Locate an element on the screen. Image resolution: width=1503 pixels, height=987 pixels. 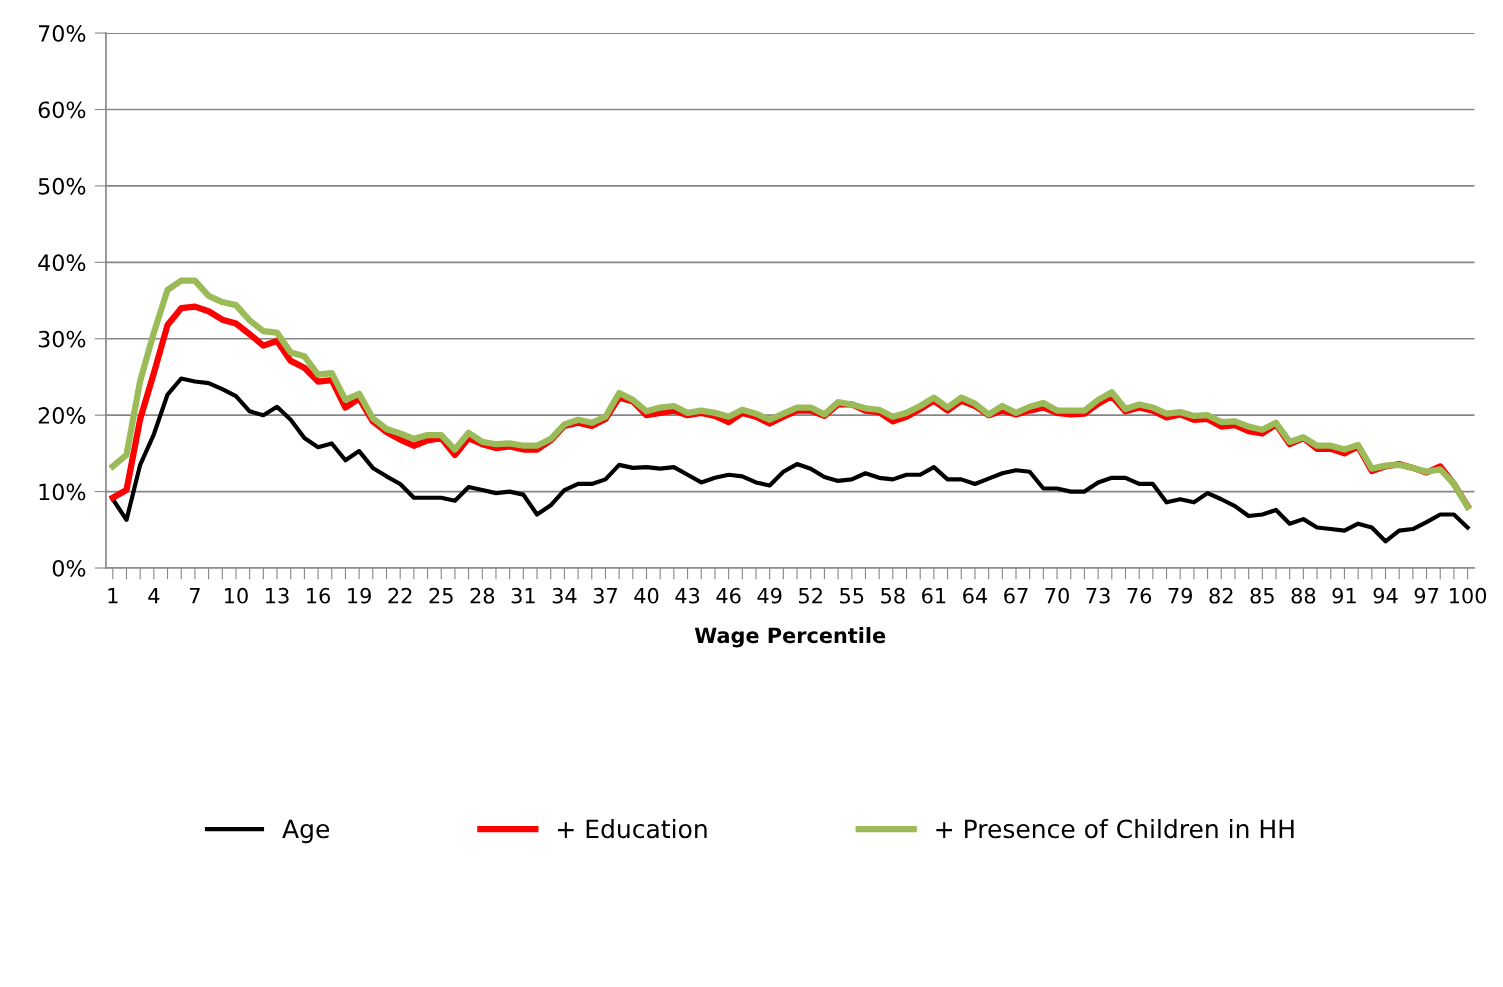
x-tick-label: 64 is located at coordinates (975, 595).